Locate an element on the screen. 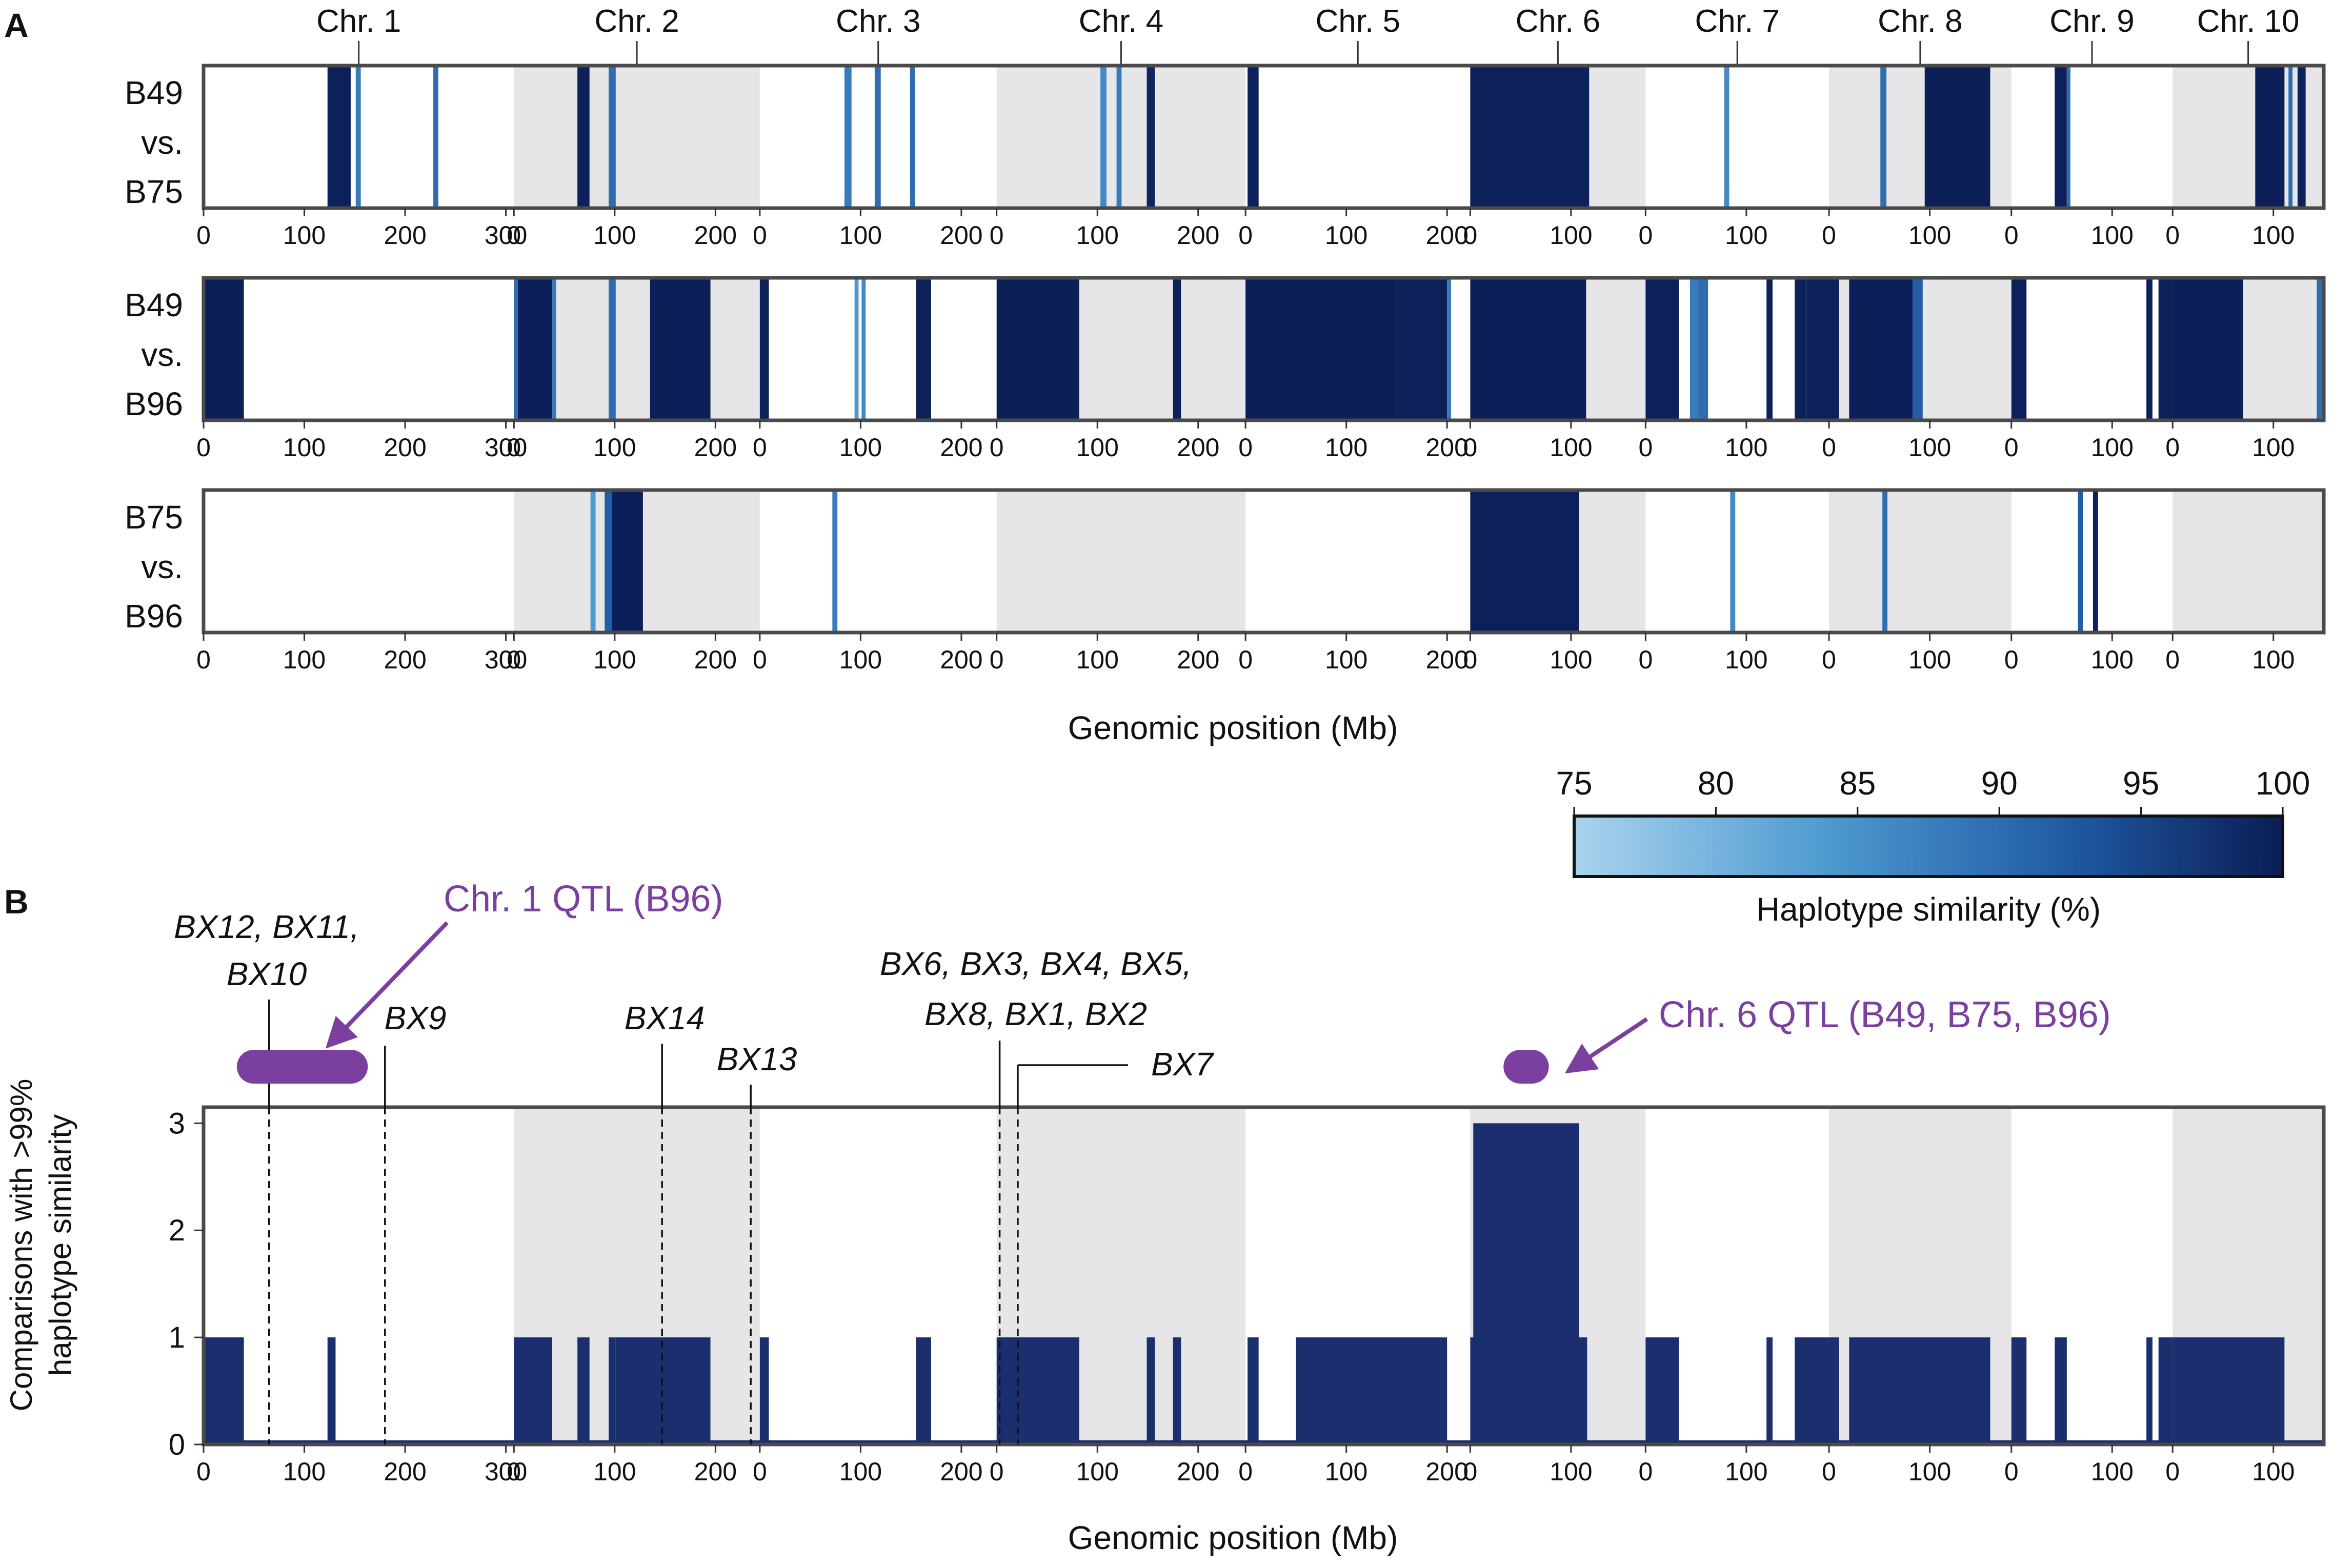  chromosome-label: Chr. 3 is located at coordinates (878, 21).